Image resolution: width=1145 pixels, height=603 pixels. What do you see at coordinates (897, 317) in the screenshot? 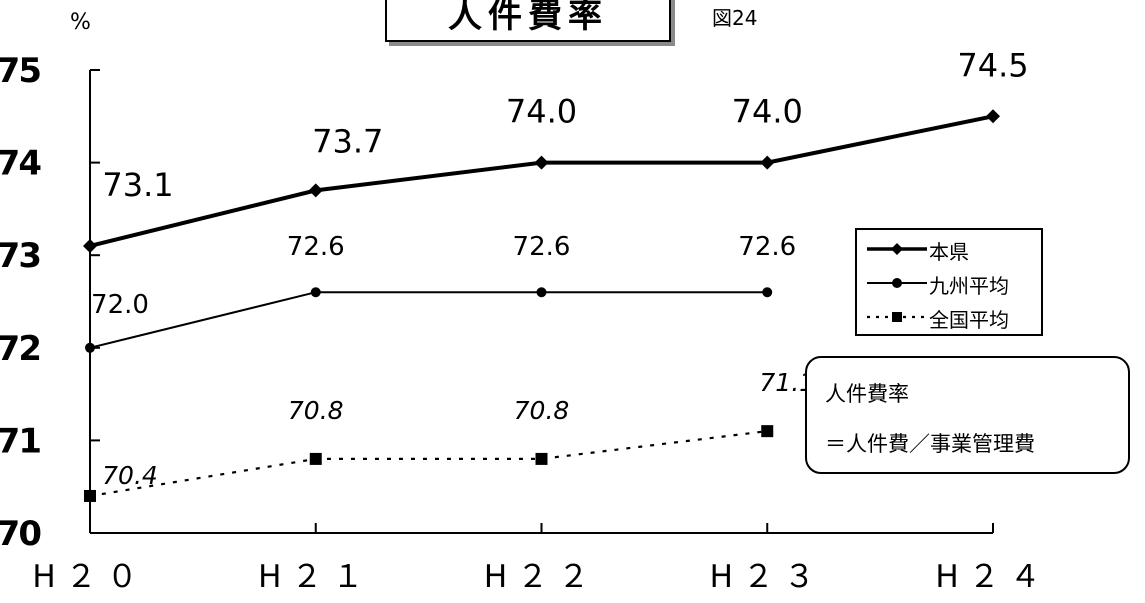
I see `legend-line-square-icon` at bounding box center [897, 317].